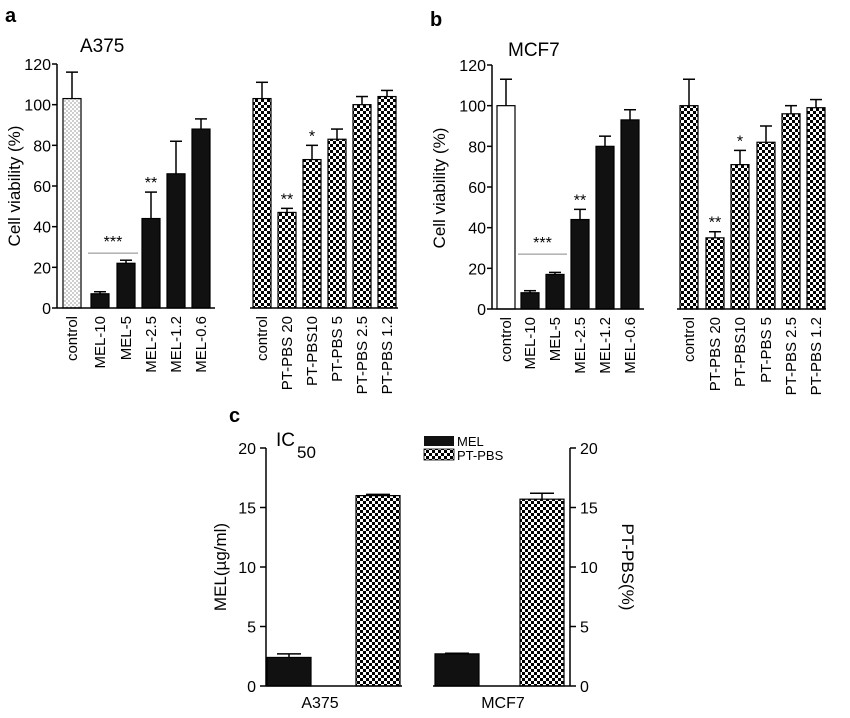 The image size is (850, 718). I want to click on chart-a-y-tick-label: 20, so click(42, 268).